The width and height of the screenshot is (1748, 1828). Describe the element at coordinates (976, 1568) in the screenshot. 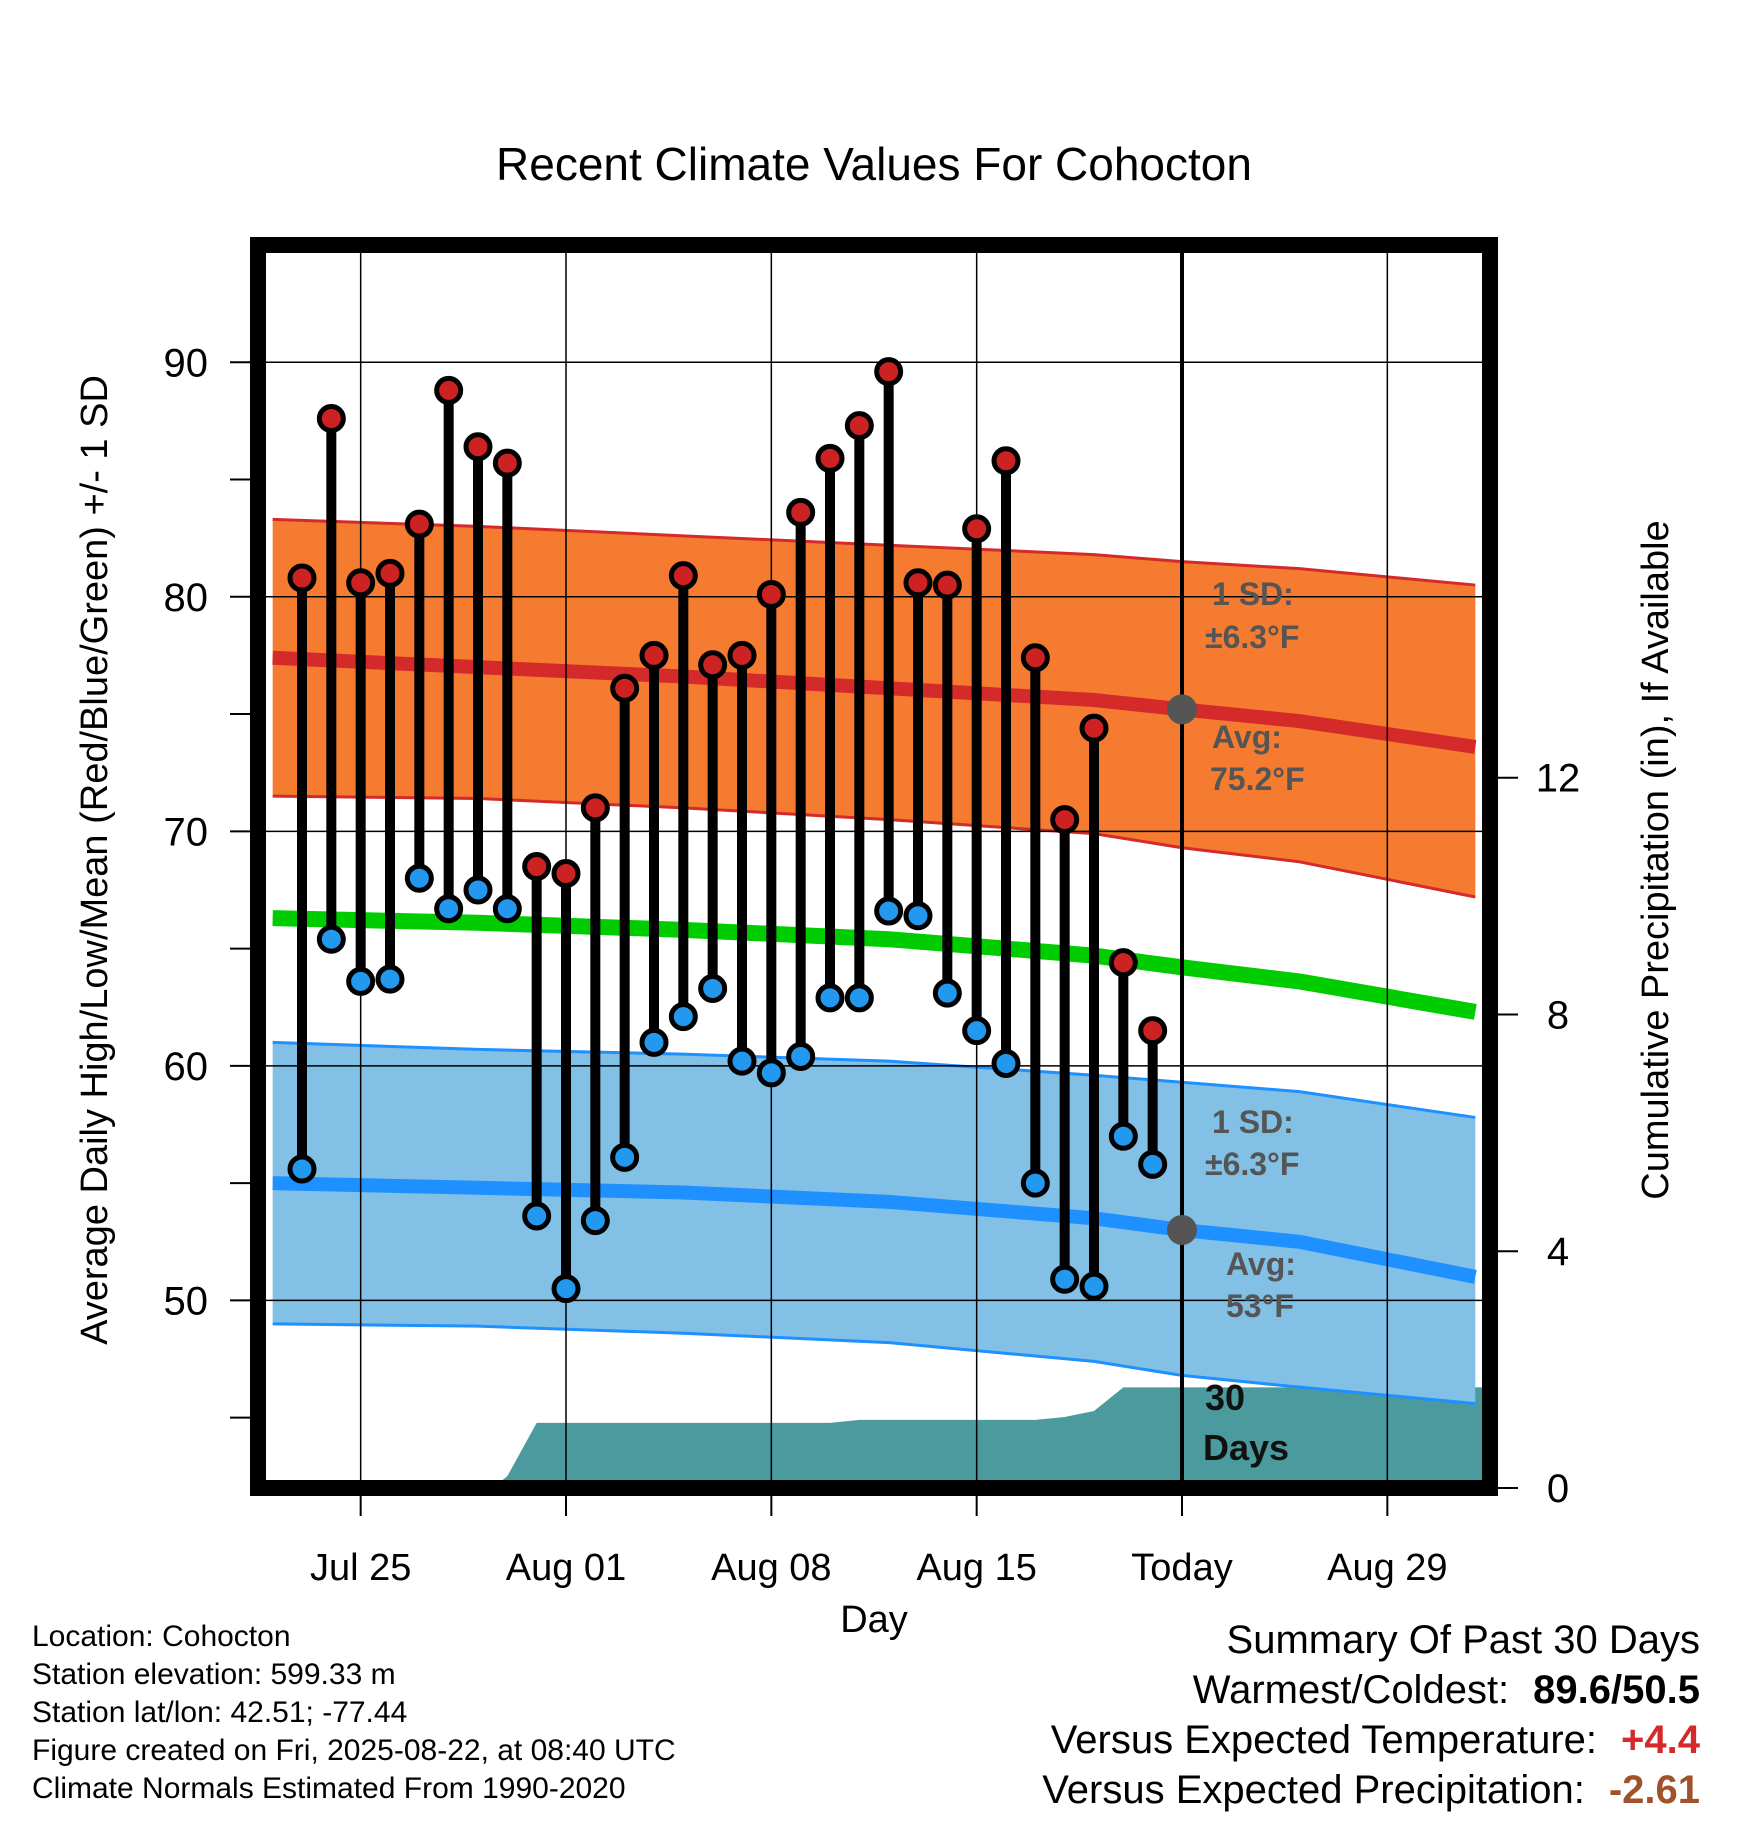

I see `x-tick-label: Aug 15` at that location.